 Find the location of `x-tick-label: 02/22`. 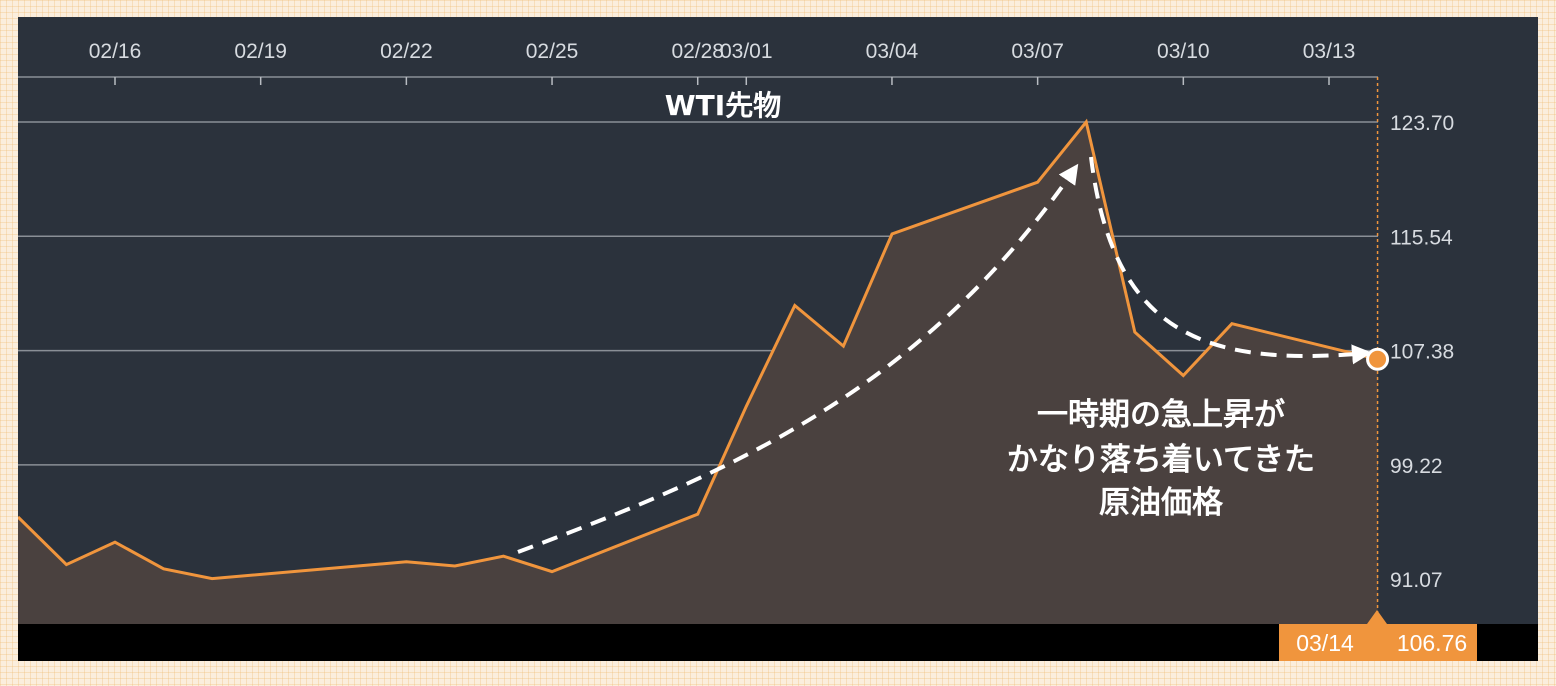

x-tick-label: 02/22 is located at coordinates (406, 51).